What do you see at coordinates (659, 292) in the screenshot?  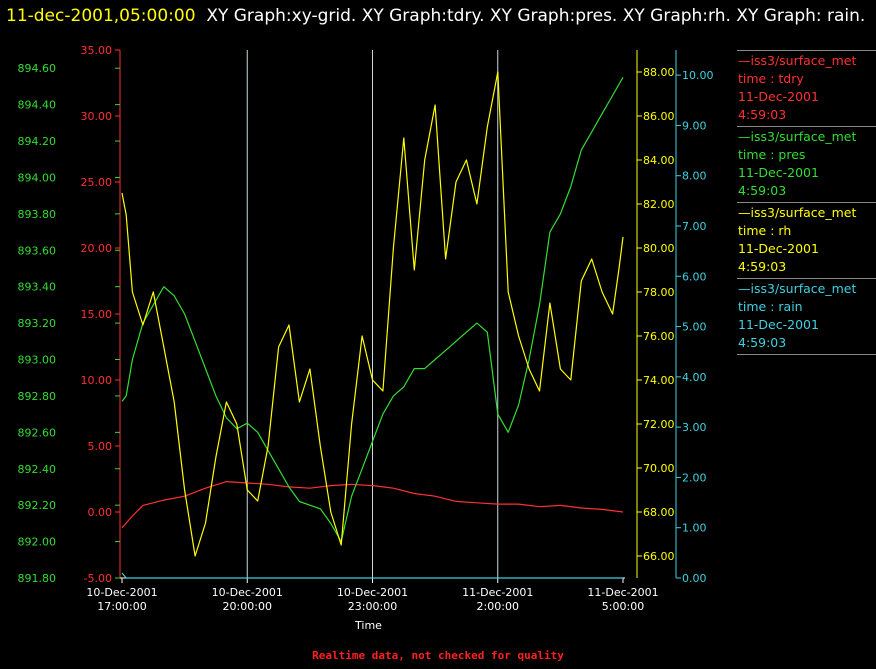 I see `rh-tick-label: 78.00` at bounding box center [659, 292].